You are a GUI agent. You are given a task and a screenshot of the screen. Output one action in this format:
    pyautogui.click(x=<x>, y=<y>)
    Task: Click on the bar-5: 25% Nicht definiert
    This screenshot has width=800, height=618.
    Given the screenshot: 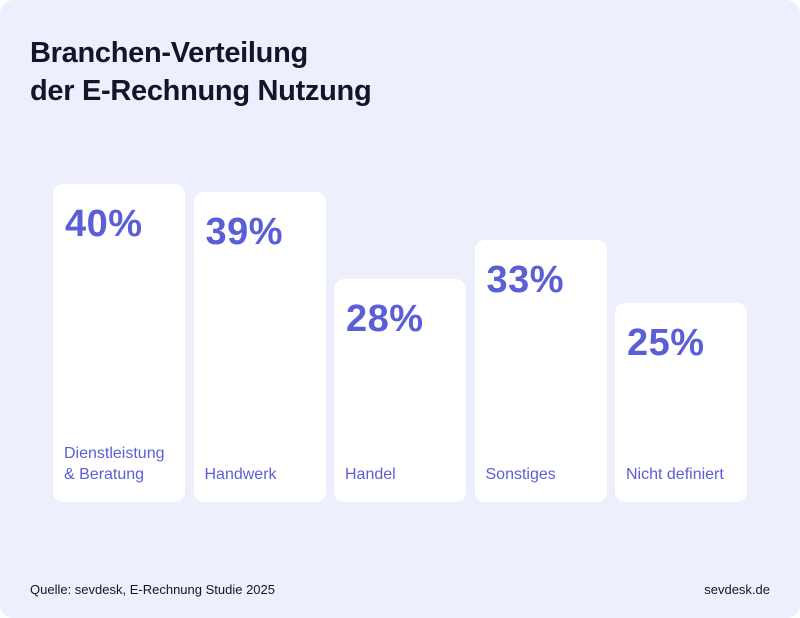 What is the action you would take?
    pyautogui.click(x=681, y=402)
    